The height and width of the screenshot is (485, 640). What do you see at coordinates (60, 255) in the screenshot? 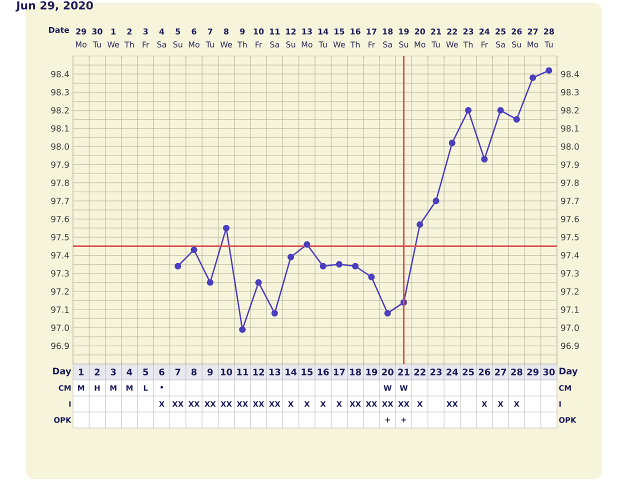
I see `y-tick-label: 97.4` at bounding box center [60, 255].